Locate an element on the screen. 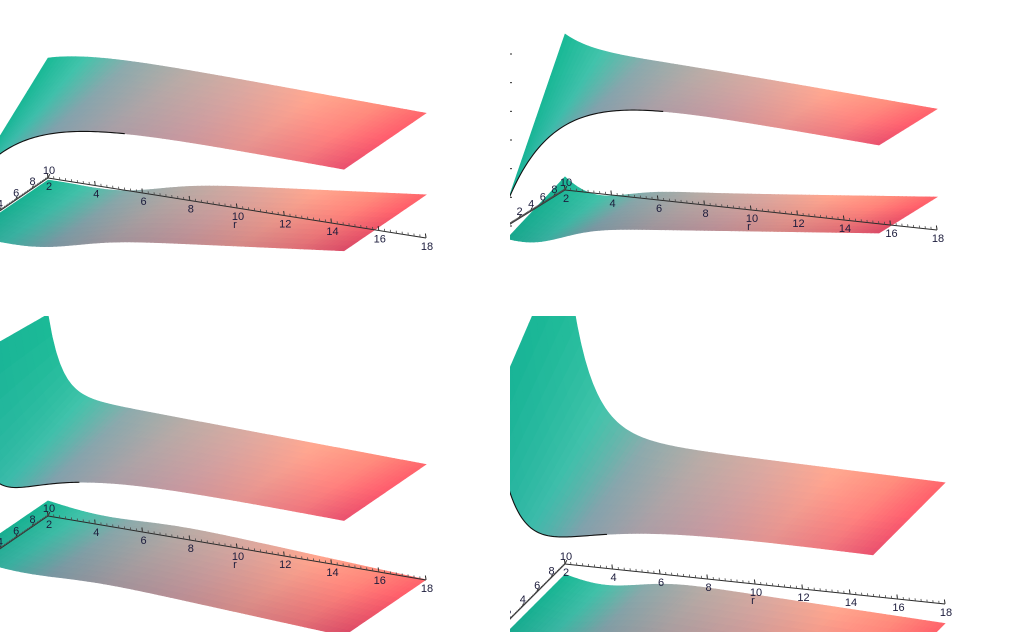  surface-plot-svg: 3210-1-2-31086420l24681012141618r is located at coordinates (216, 154).